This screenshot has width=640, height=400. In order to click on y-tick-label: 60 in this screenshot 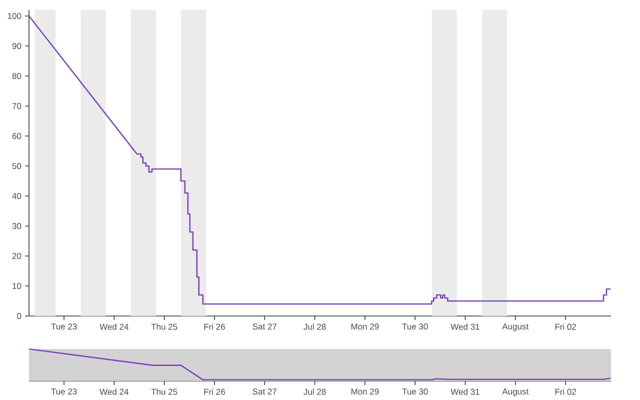, I will do `click(17, 136)`.